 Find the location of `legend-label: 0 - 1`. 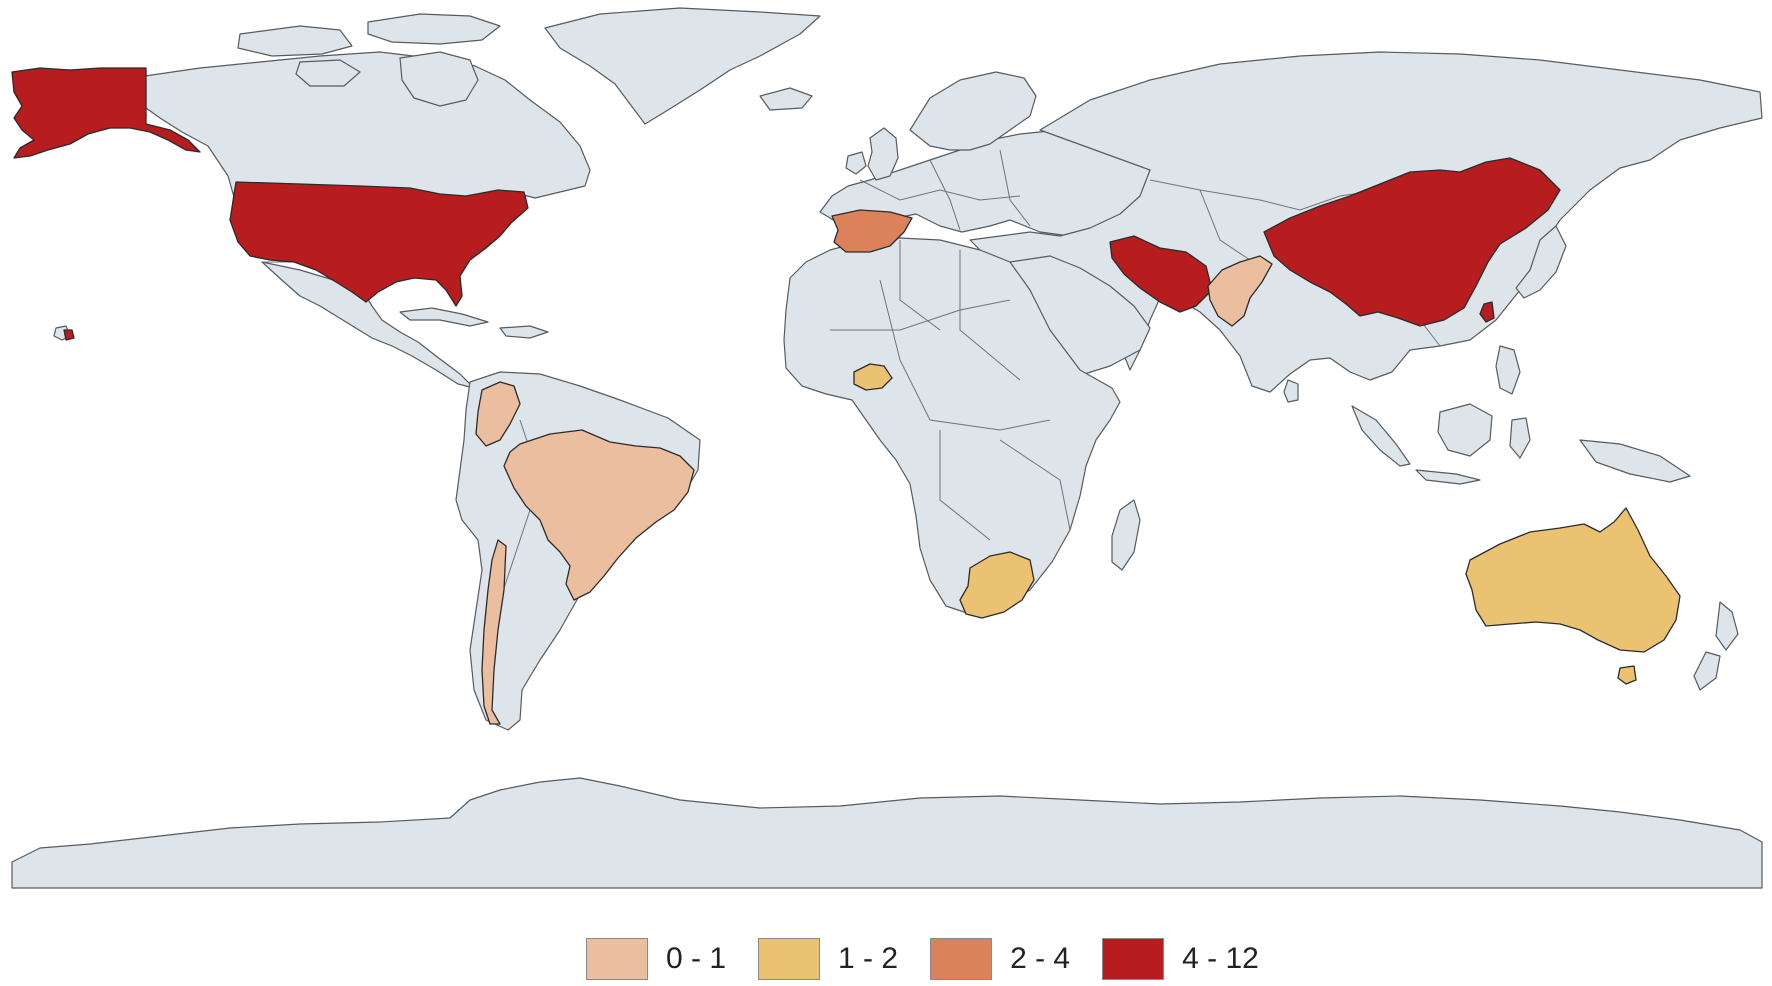

legend-label: 0 - 1 is located at coordinates (696, 958).